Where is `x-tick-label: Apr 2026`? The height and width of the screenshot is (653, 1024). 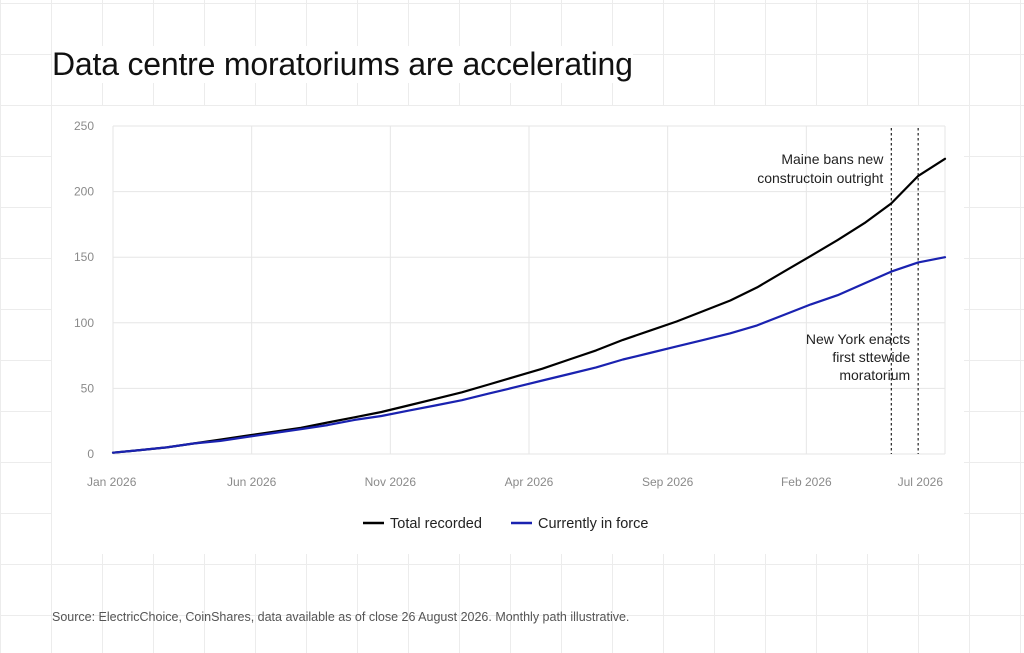 x-tick-label: Apr 2026 is located at coordinates (529, 482).